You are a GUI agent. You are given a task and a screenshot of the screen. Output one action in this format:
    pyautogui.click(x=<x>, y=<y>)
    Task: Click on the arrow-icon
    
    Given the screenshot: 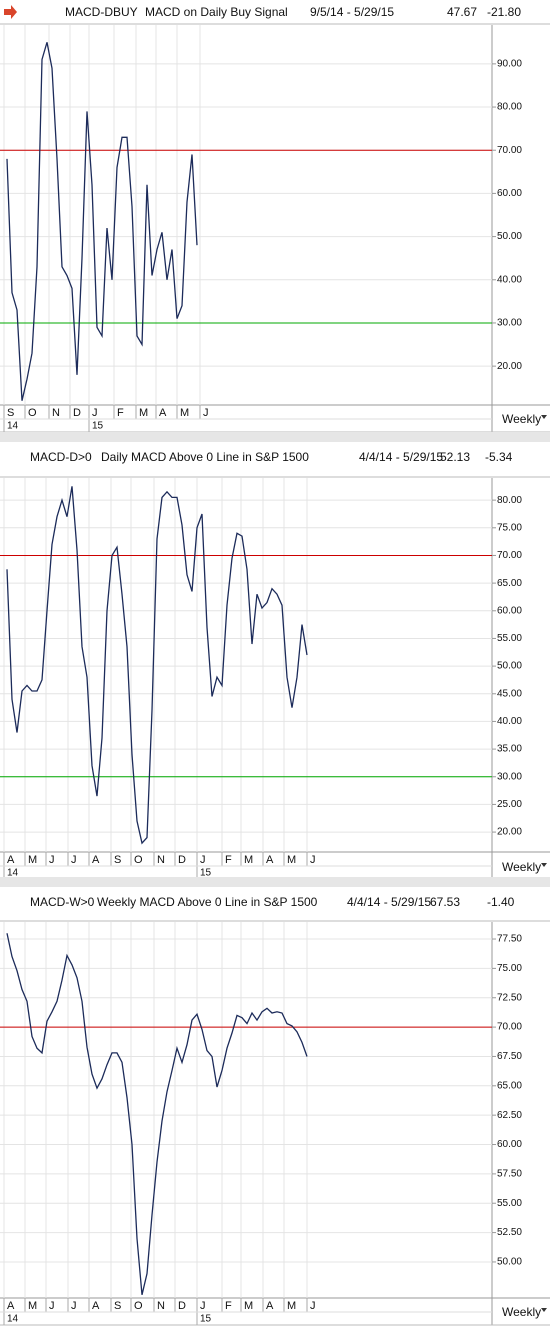 What is the action you would take?
    pyautogui.click(x=10, y=12)
    